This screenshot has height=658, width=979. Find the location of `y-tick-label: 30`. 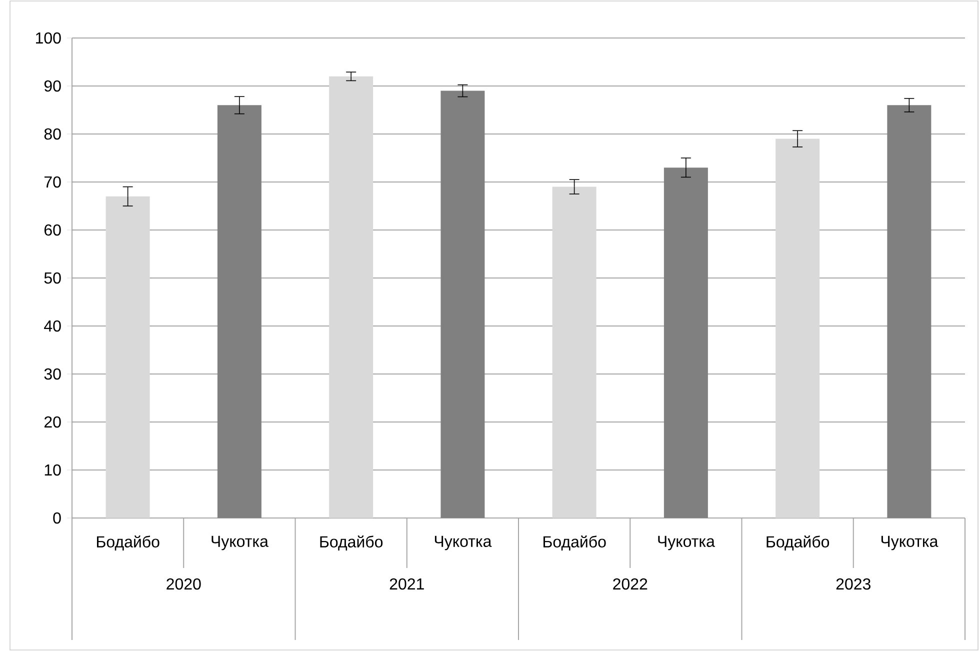

y-tick-label: 30 is located at coordinates (52, 374).